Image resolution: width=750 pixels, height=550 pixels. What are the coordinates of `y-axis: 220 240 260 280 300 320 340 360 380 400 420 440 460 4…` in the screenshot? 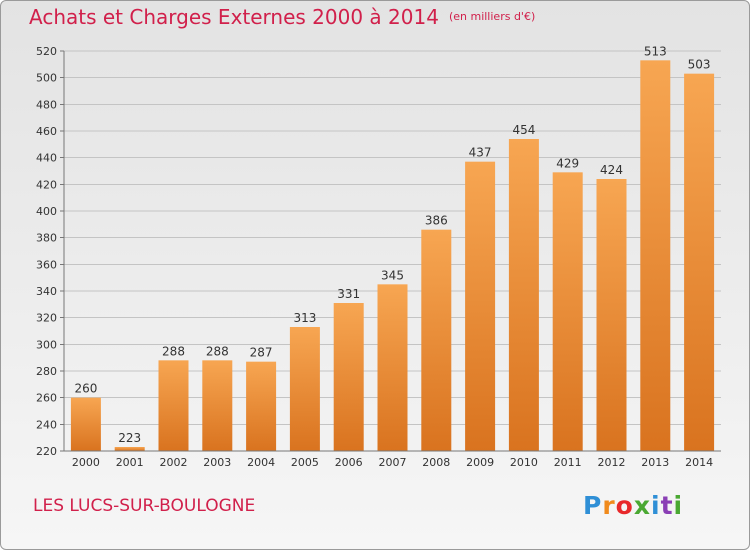 It's located at (50, 251).